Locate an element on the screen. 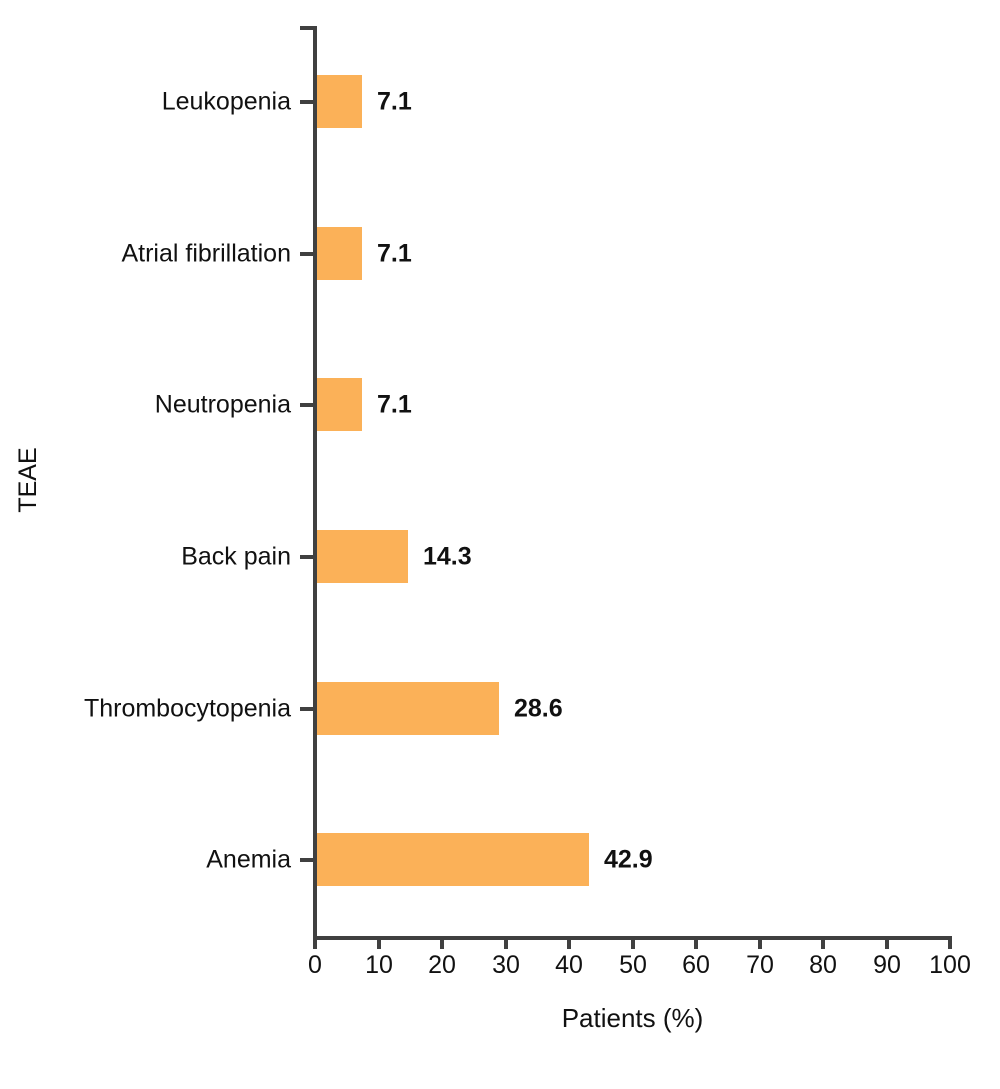  x-axis-tick-label: 60 is located at coordinates (696, 965).